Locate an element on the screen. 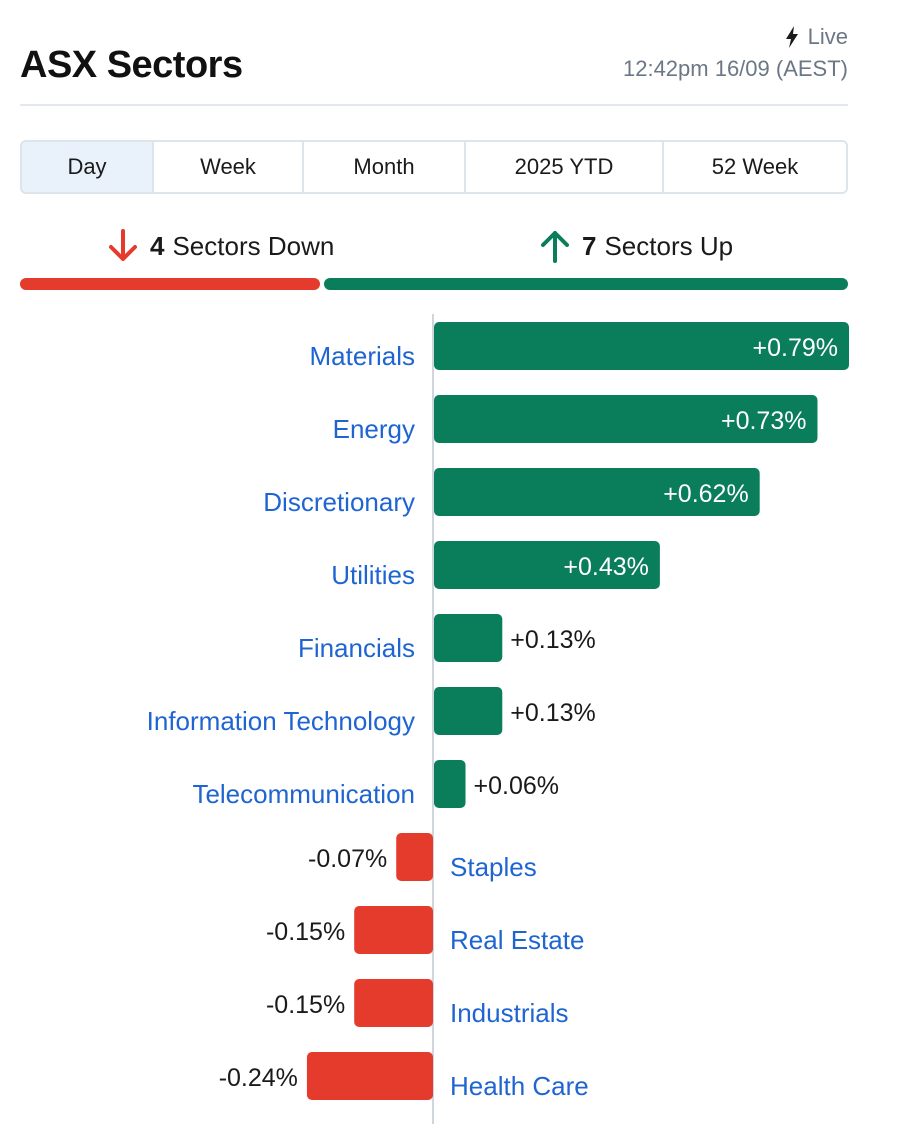 The image size is (924, 1128). bar-row-utilities: Utilities +0.43% is located at coordinates (495, 565).